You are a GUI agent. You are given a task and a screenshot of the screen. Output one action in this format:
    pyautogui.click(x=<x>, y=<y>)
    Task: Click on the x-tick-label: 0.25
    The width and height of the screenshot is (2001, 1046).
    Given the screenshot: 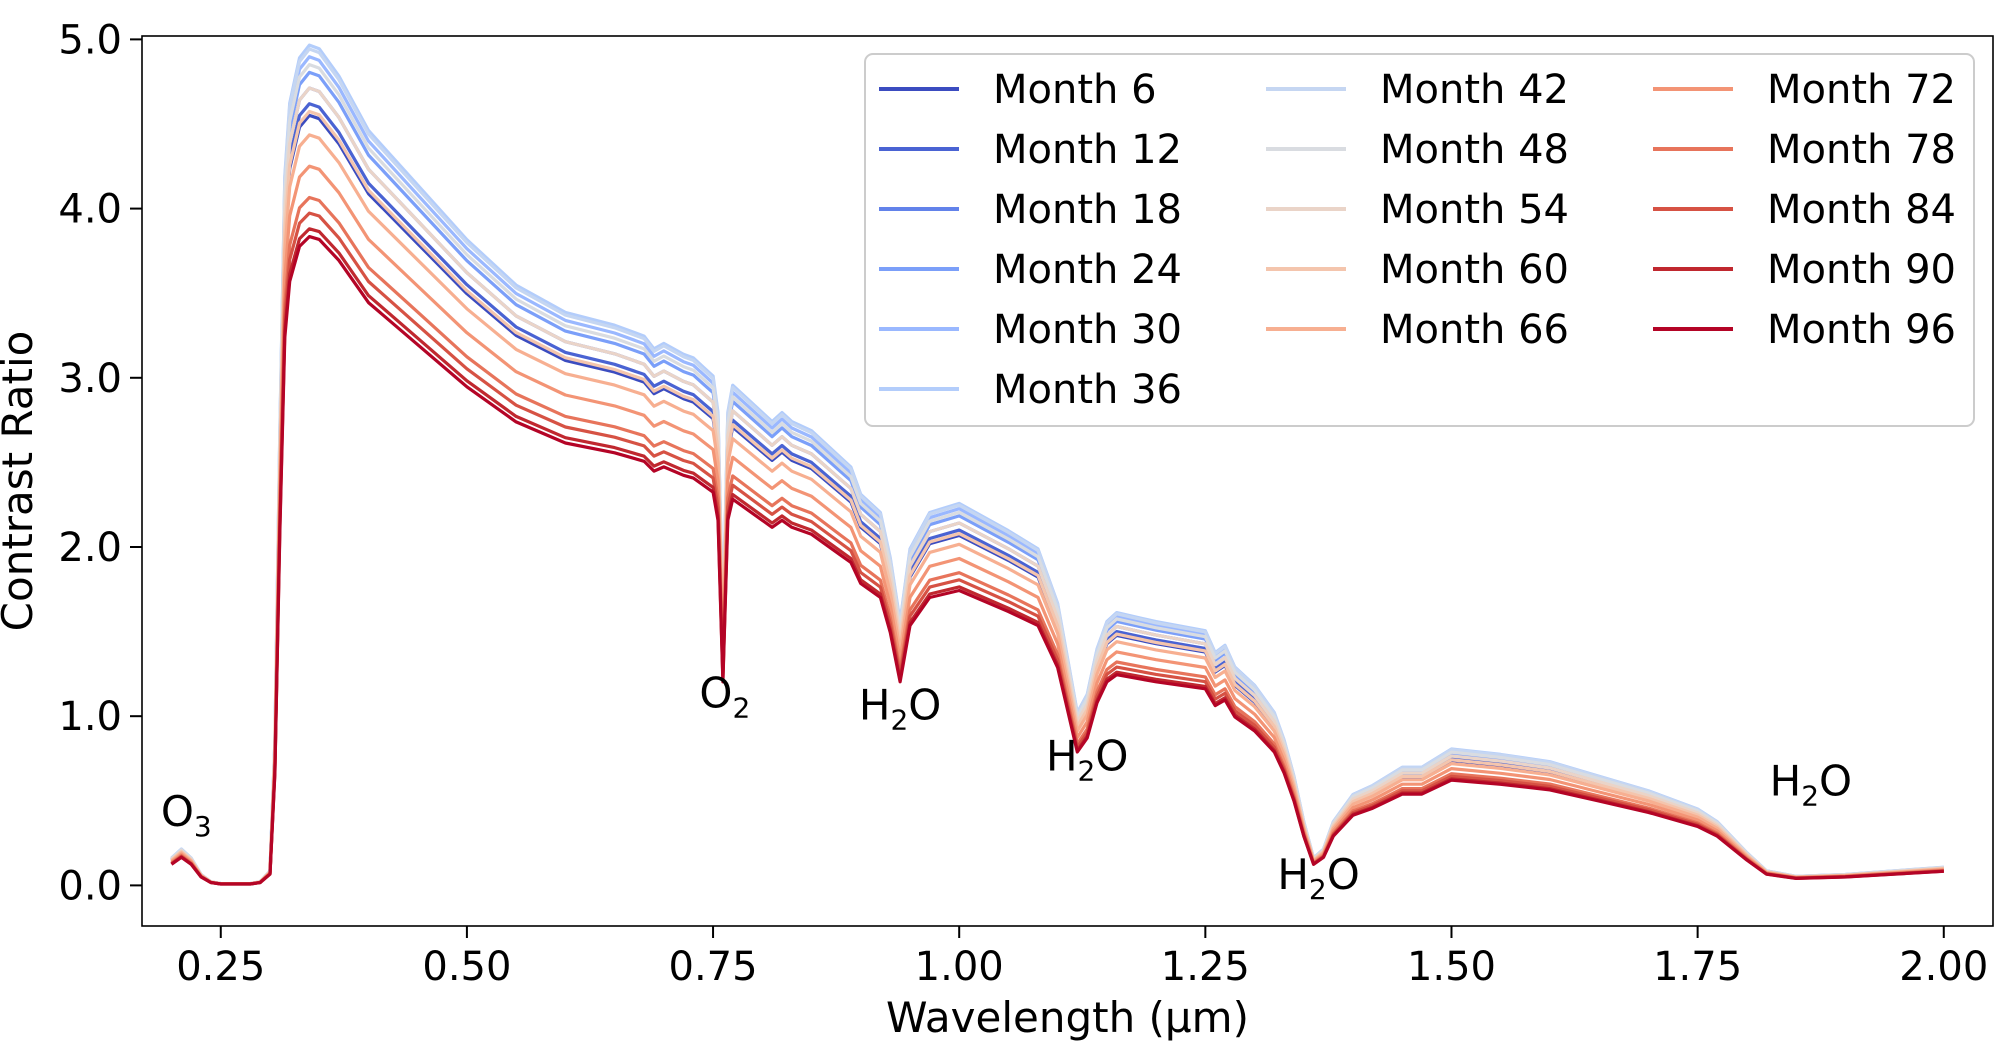 What is the action you would take?
    pyautogui.click(x=220, y=967)
    